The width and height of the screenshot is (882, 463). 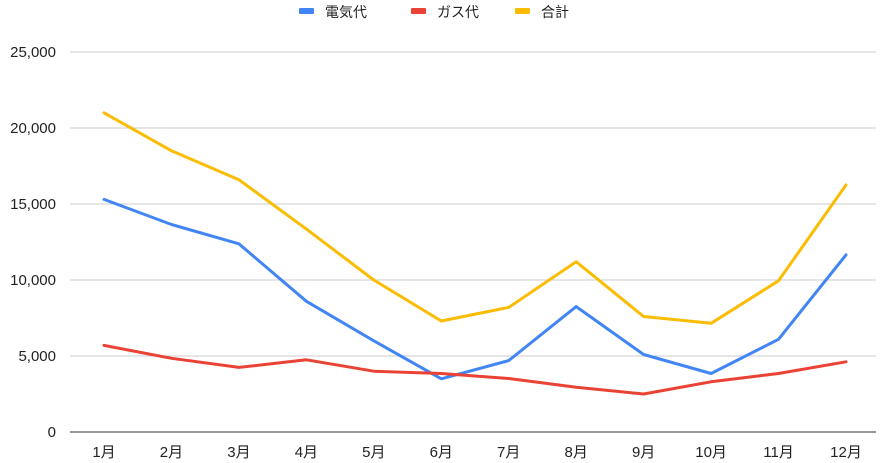 What do you see at coordinates (555, 13) in the screenshot?
I see `legend-label: 合計` at bounding box center [555, 13].